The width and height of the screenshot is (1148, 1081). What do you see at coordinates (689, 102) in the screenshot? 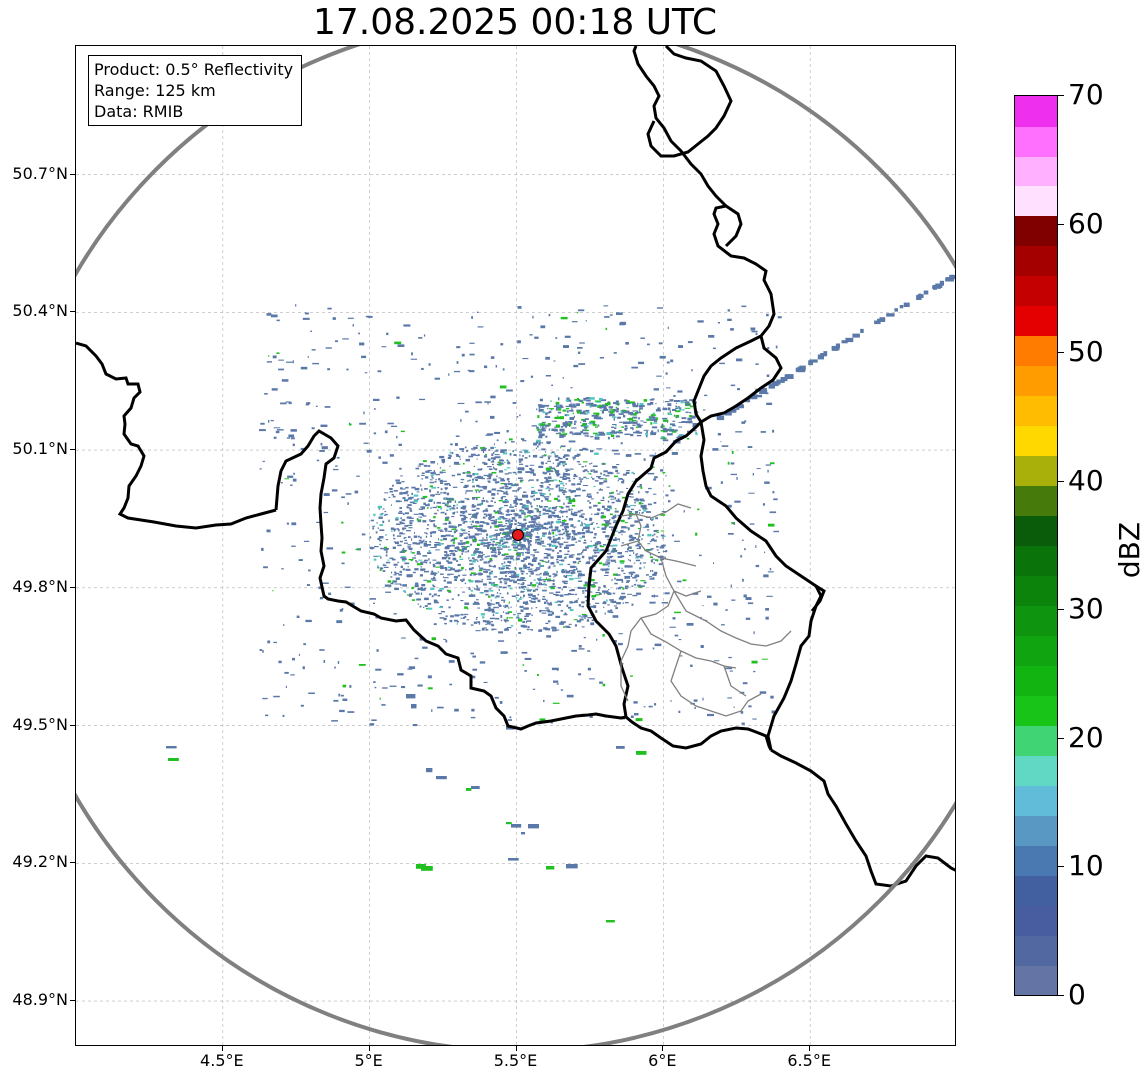
I see `border-north-east-spur` at bounding box center [689, 102].